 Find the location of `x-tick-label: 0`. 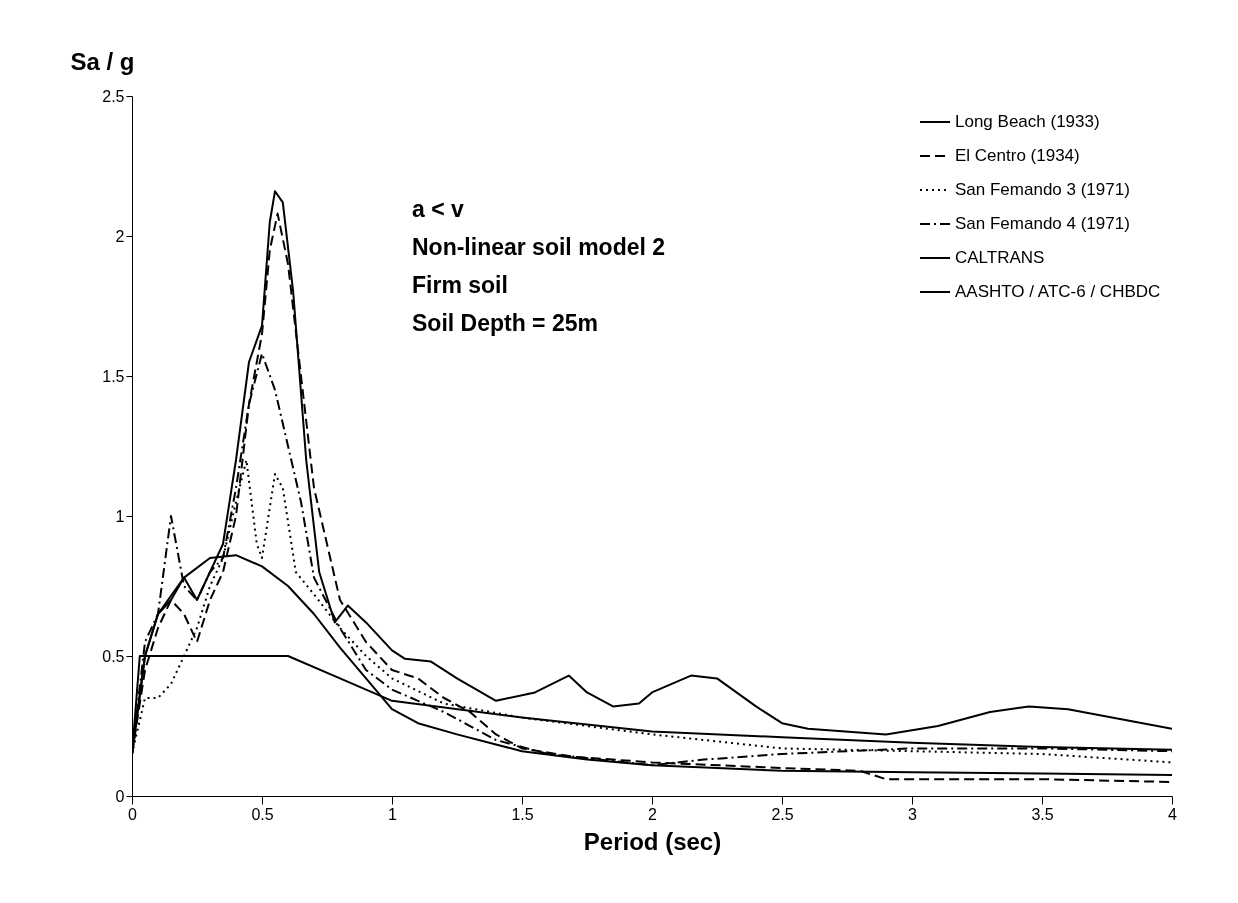

x-tick-label: 0 is located at coordinates (133, 814).